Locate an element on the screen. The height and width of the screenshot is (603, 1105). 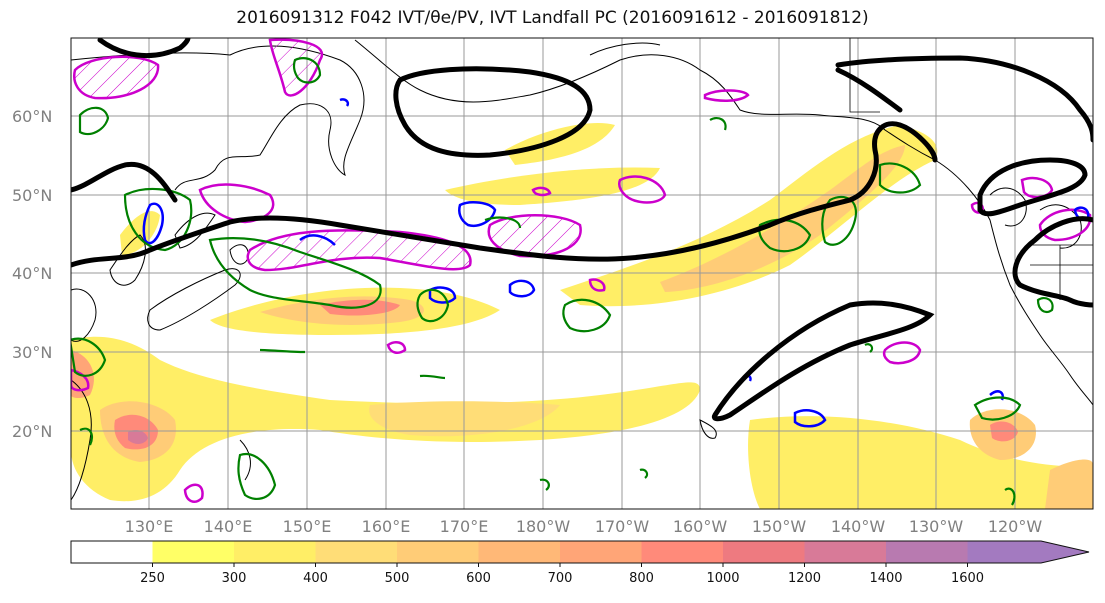
lon-label: 160°E is located at coordinates (386, 526).